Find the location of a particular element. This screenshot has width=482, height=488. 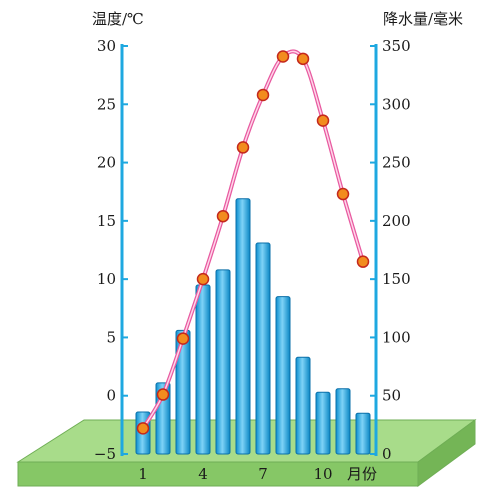

left-tick-label: 30 is located at coordinates (106, 46).